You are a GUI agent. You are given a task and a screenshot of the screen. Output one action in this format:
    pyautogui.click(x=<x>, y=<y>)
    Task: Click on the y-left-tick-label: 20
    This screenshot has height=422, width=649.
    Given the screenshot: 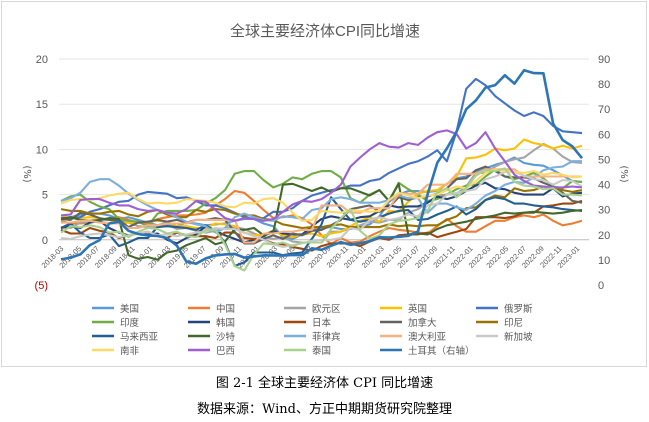 What is the action you would take?
    pyautogui.click(x=42, y=60)
    